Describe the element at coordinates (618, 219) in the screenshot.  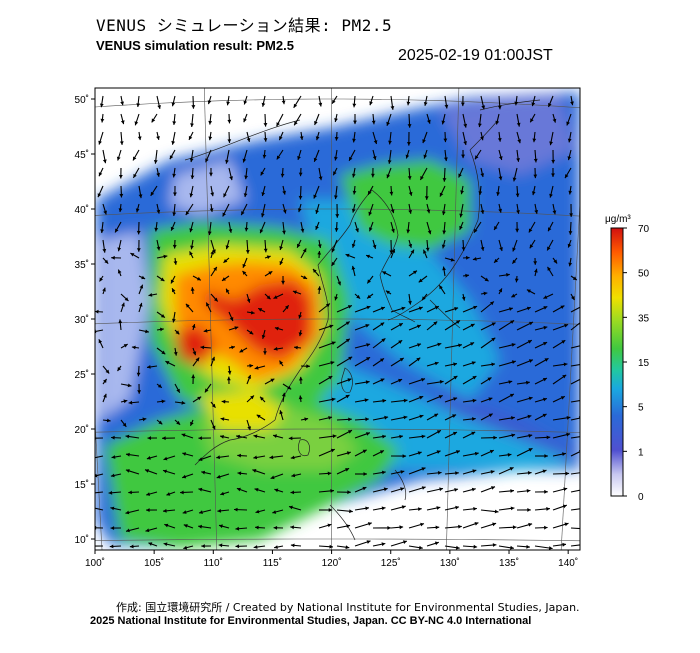
I see `colorbar-unit: μg/m³` at that location.